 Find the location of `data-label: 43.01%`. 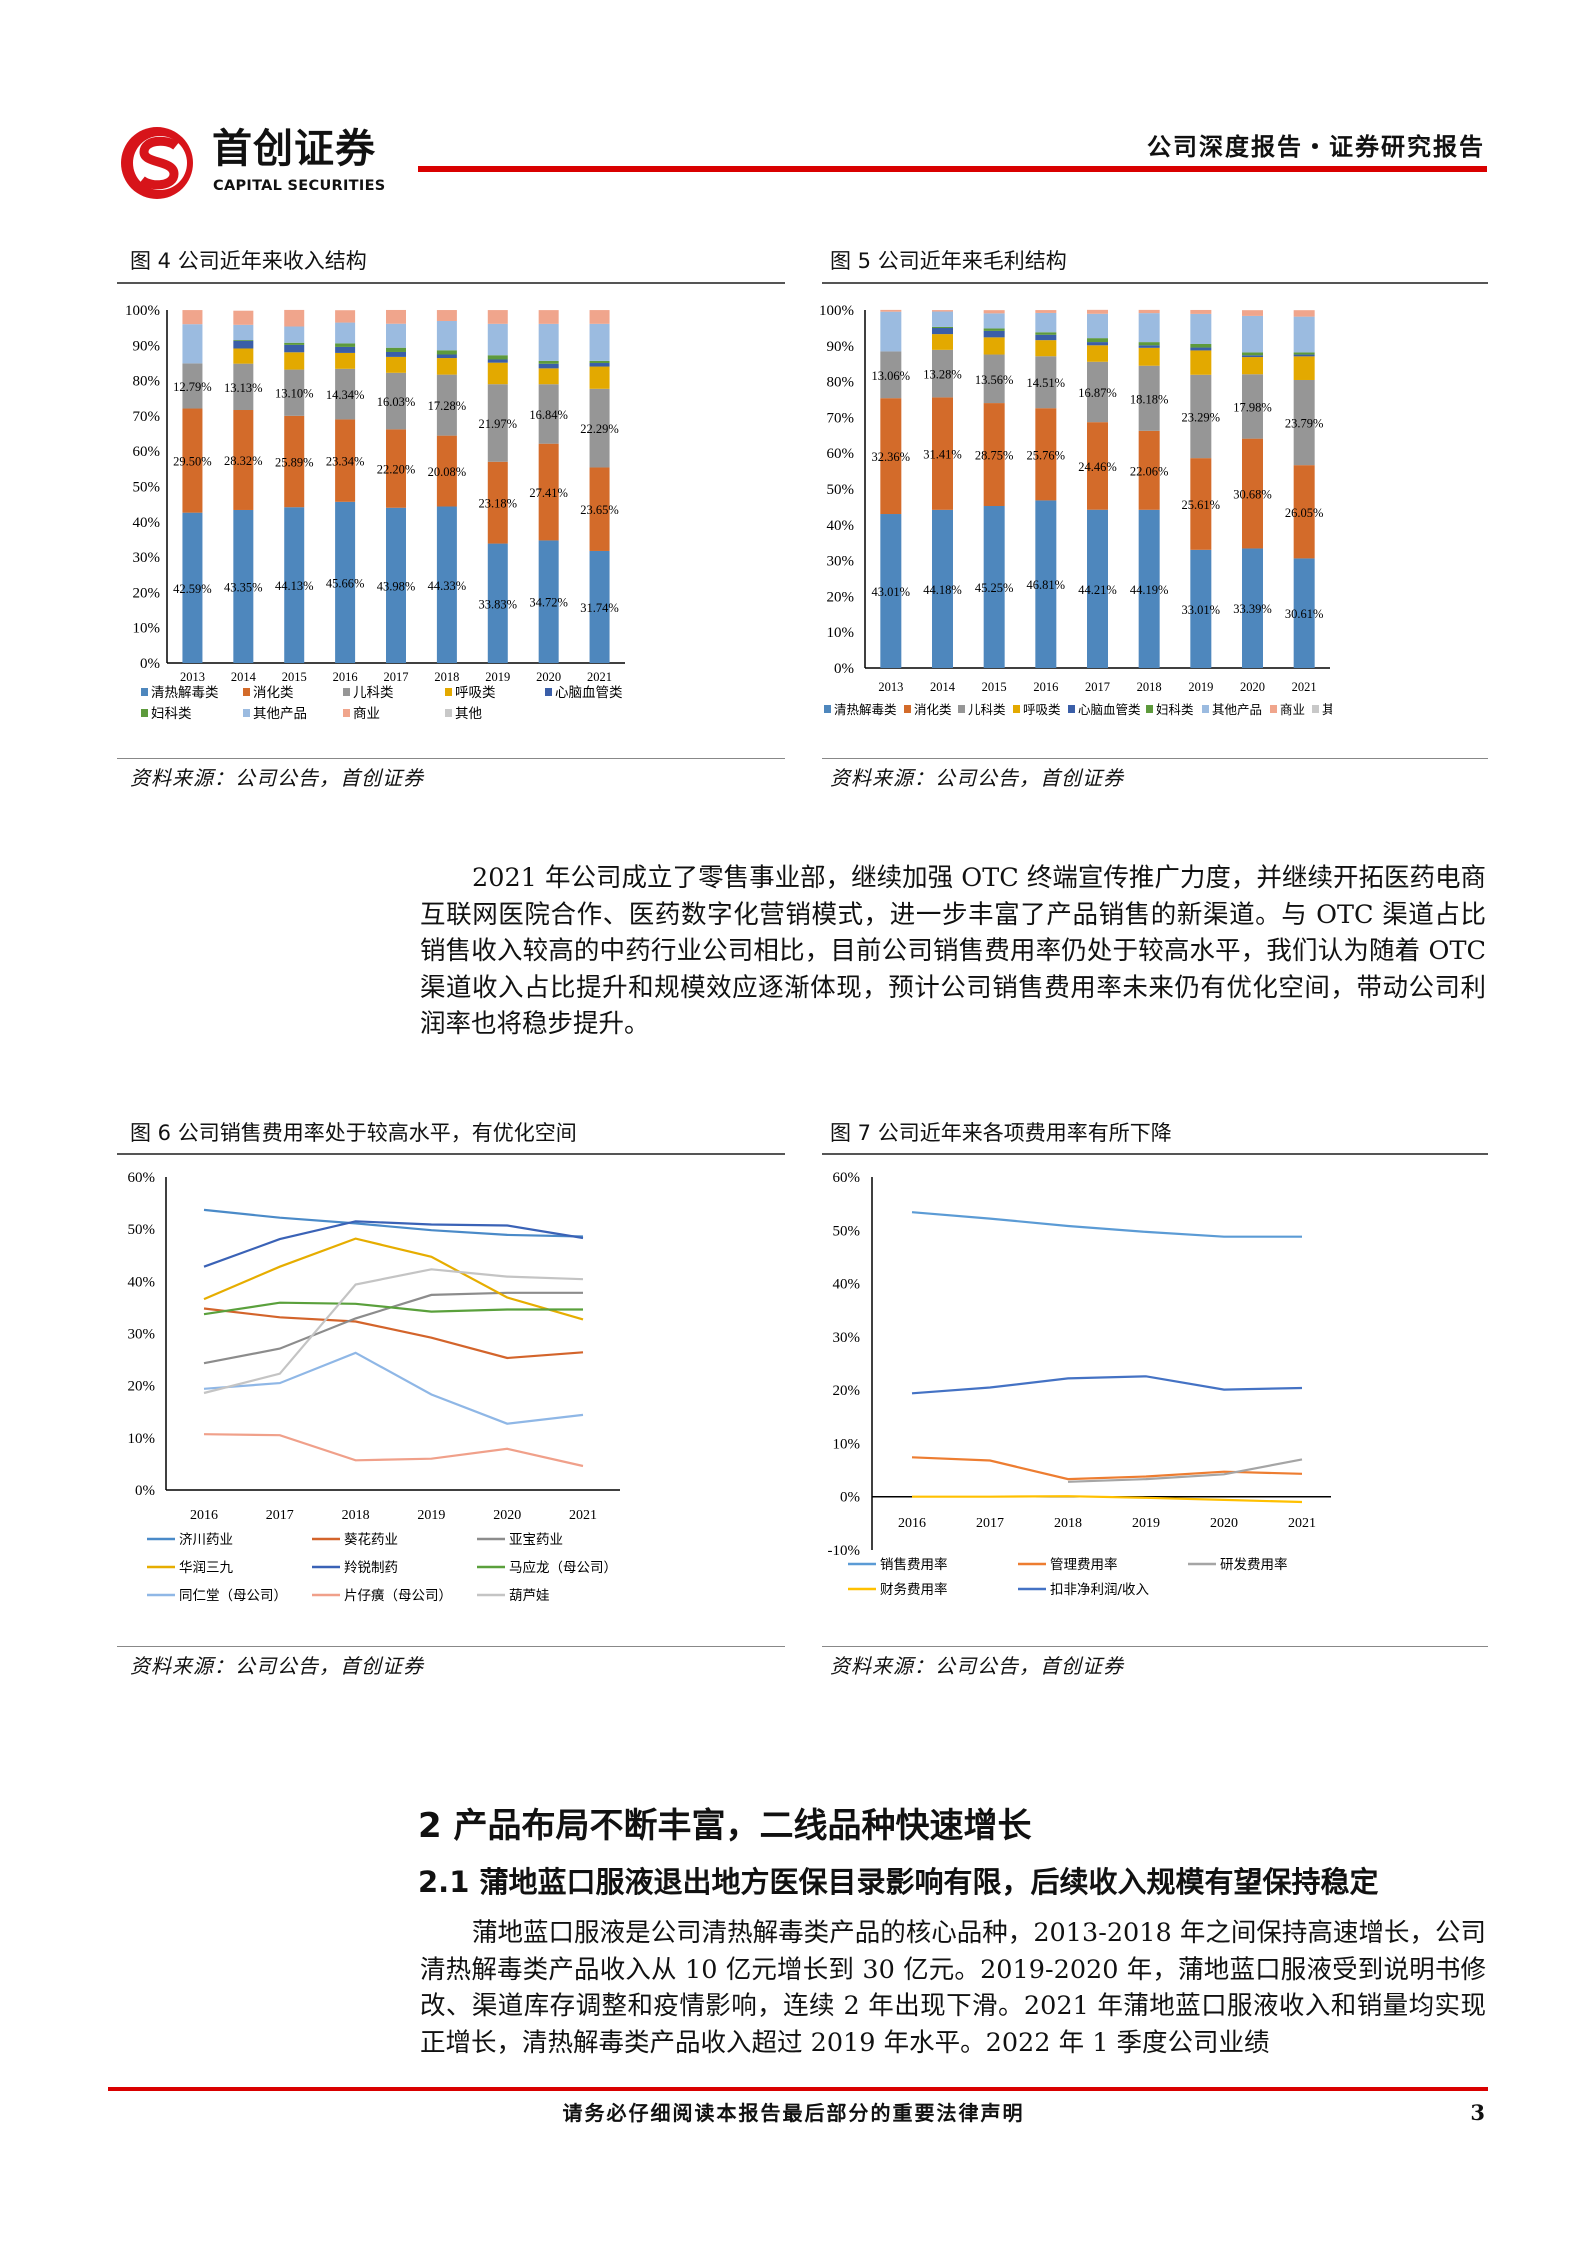

data-label: 43.01% is located at coordinates (891, 592).